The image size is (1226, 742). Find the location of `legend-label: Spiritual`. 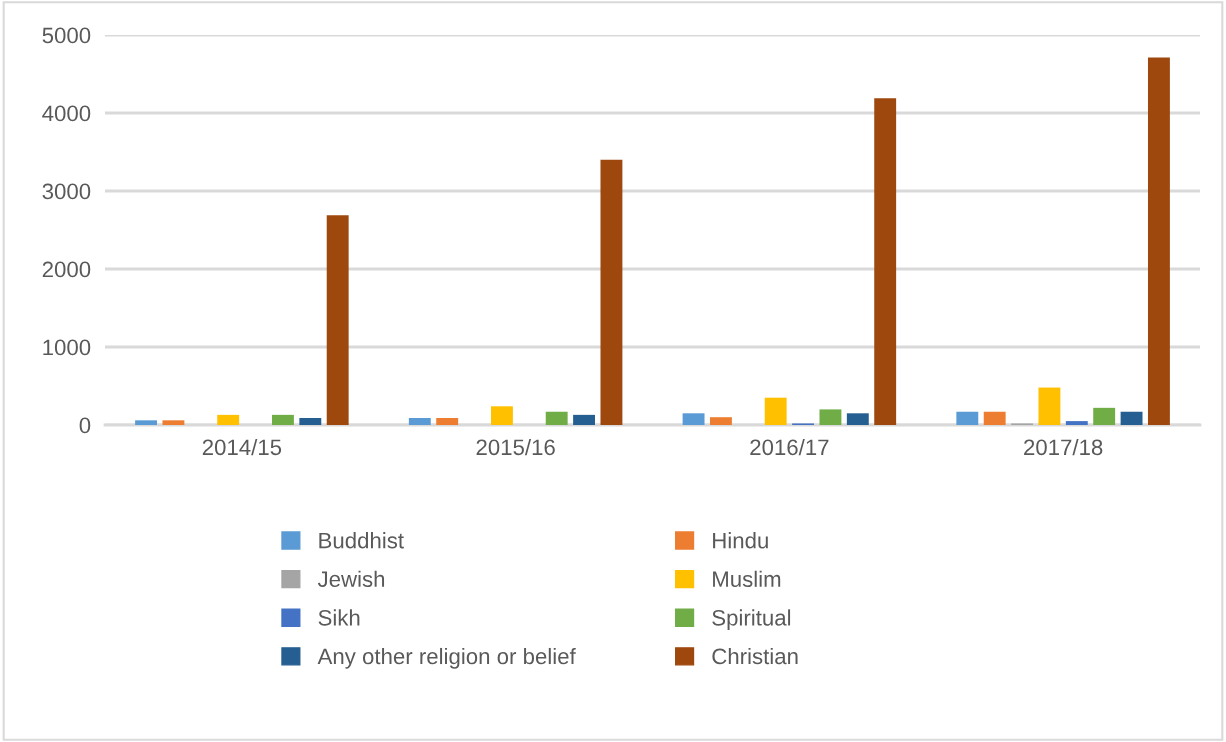

legend-label: Spiritual is located at coordinates (751, 620).